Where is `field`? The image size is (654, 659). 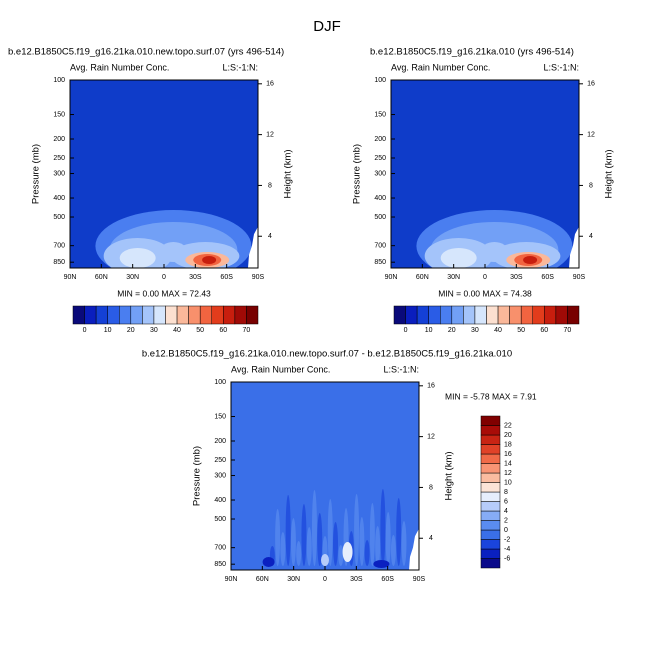
field is located at coordinates (164, 174).